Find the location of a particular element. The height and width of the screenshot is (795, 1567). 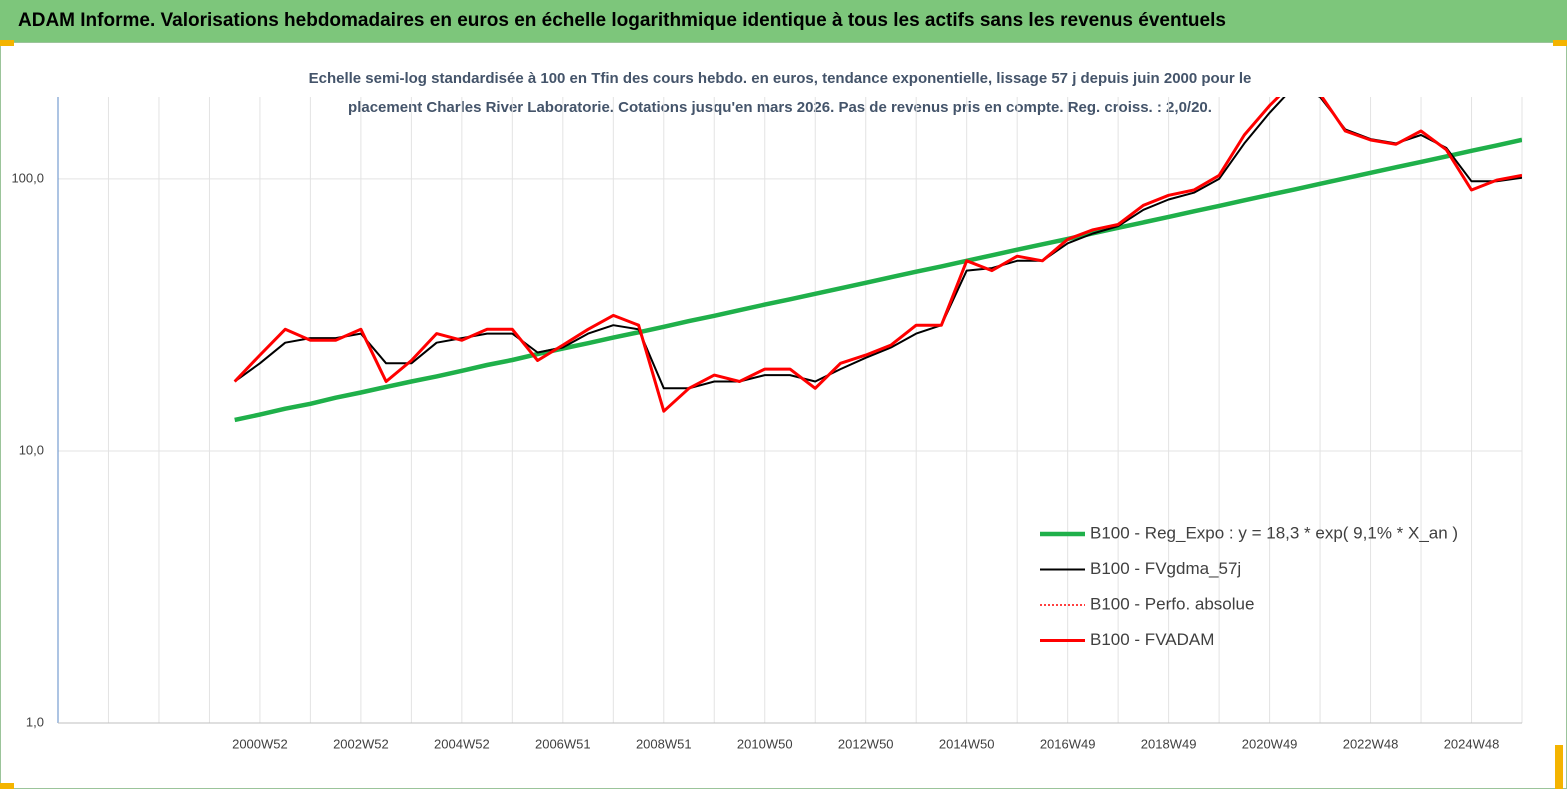

x-tick-label: 2008W51 is located at coordinates (664, 743).